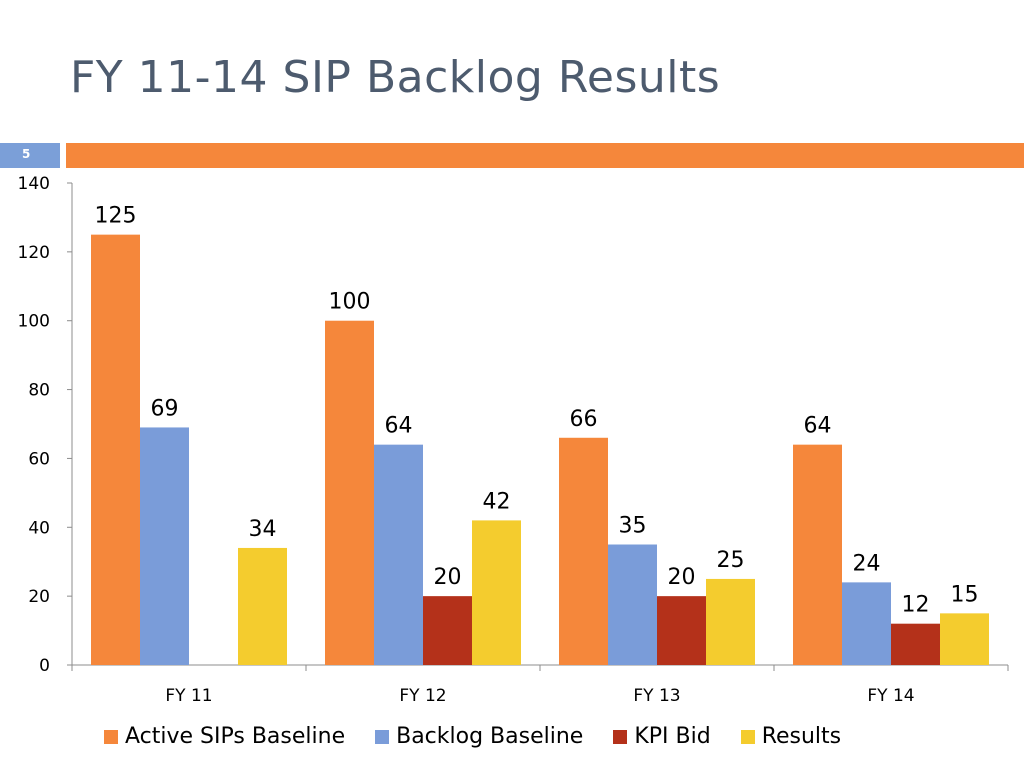  I want to click on bar-value-label: 42, so click(497, 501).